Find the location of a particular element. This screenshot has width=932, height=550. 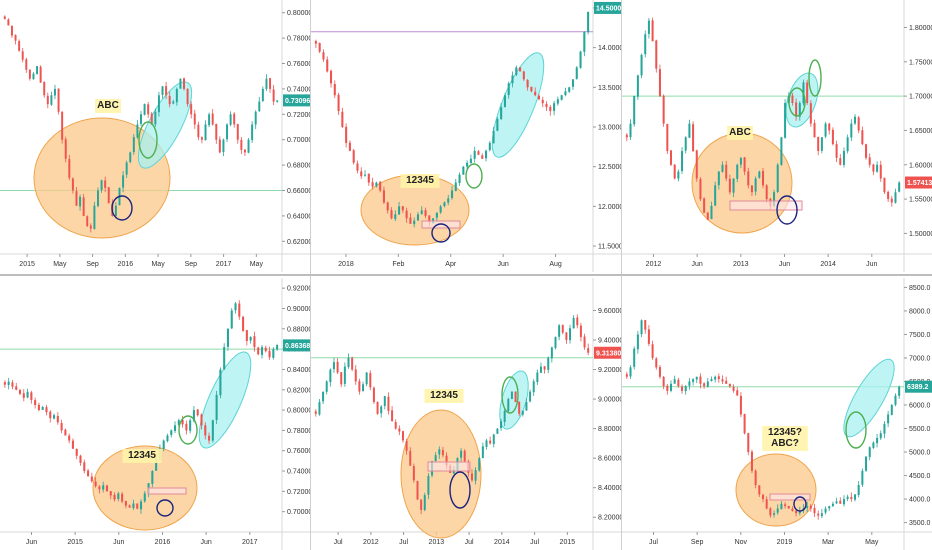

bottom-circle is located at coordinates (122, 208).